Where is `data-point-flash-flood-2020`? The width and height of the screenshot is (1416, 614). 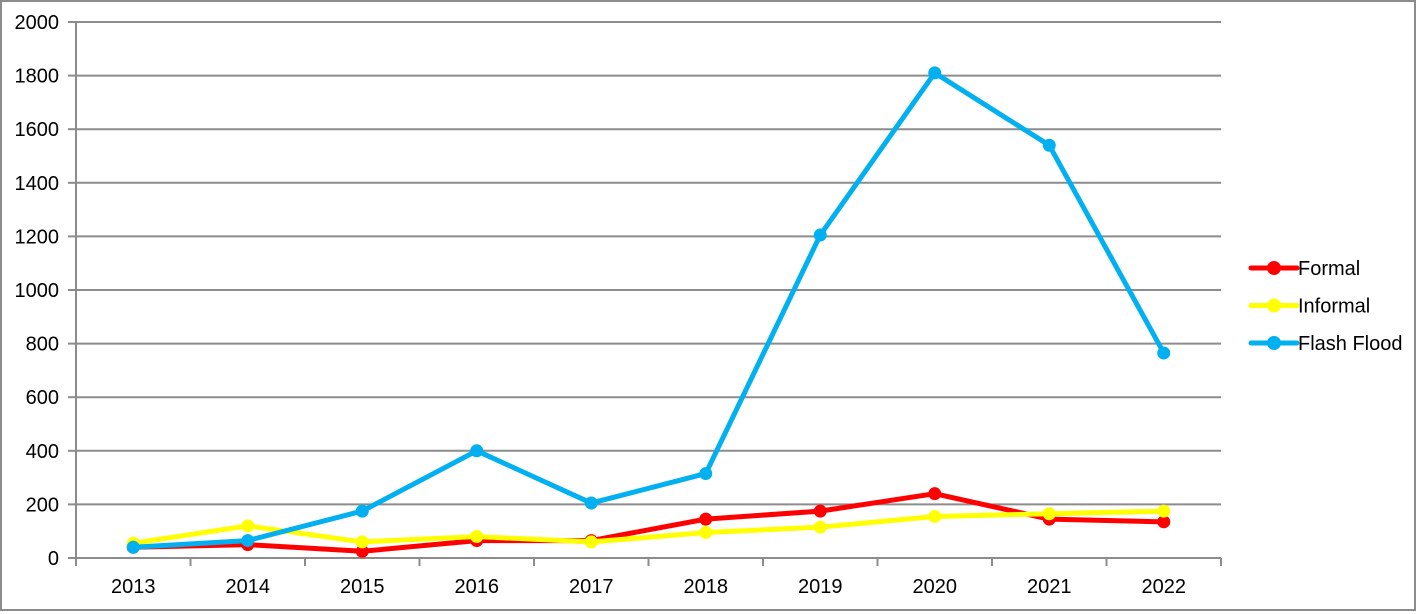 data-point-flash-flood-2020 is located at coordinates (935, 73).